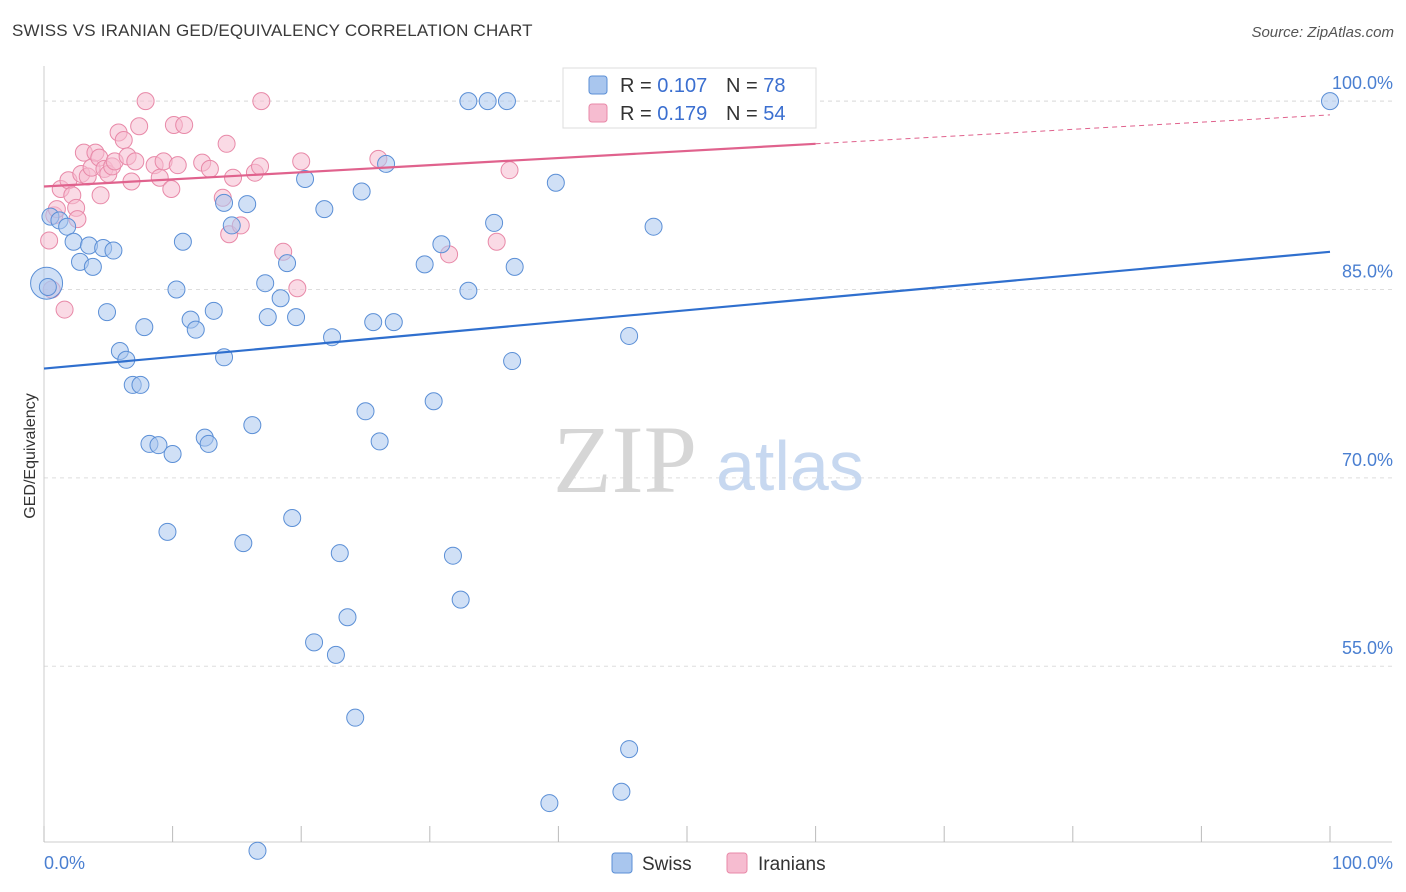  Describe the element at coordinates (429, 165) in the screenshot. I see `iranians-trend-line` at that location.